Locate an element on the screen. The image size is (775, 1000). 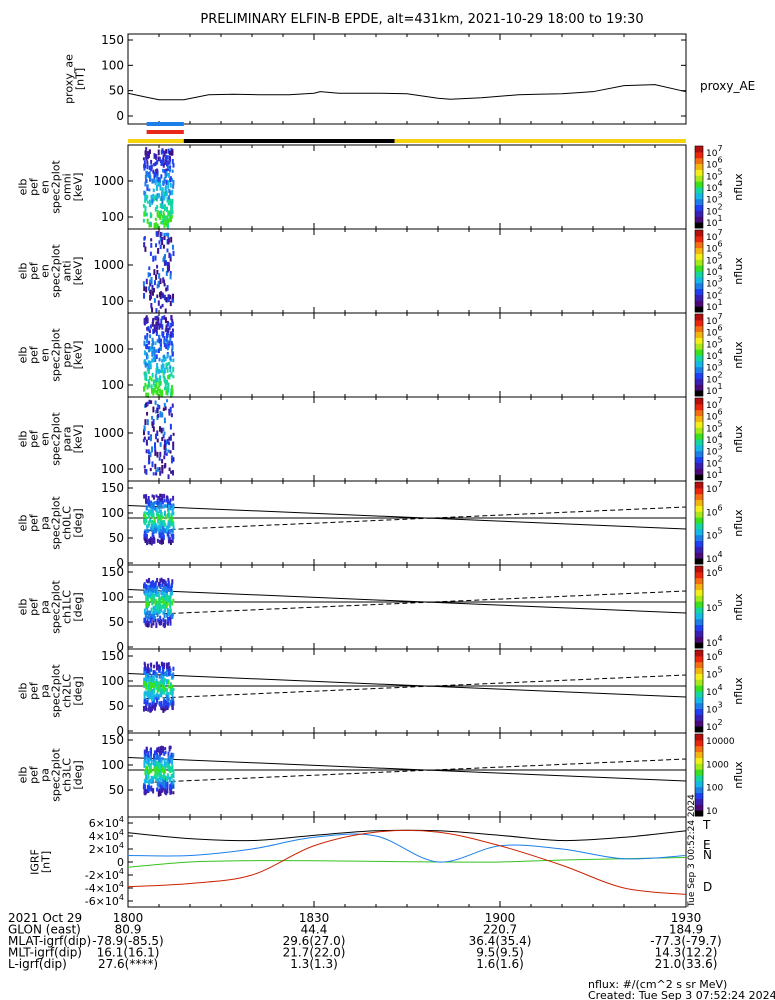
colorbar-tick-label-base: 10 is located at coordinates (712, 201).